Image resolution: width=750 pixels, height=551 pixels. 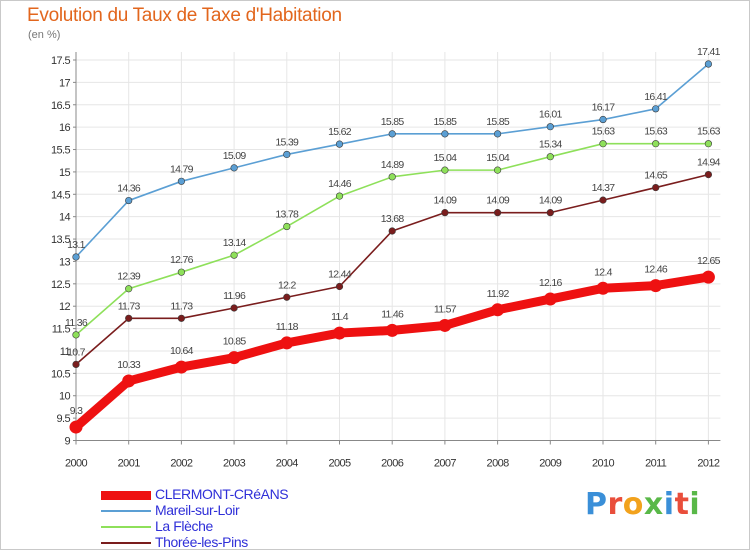 I want to click on y-tick-label: 12, so click(x=65, y=307).